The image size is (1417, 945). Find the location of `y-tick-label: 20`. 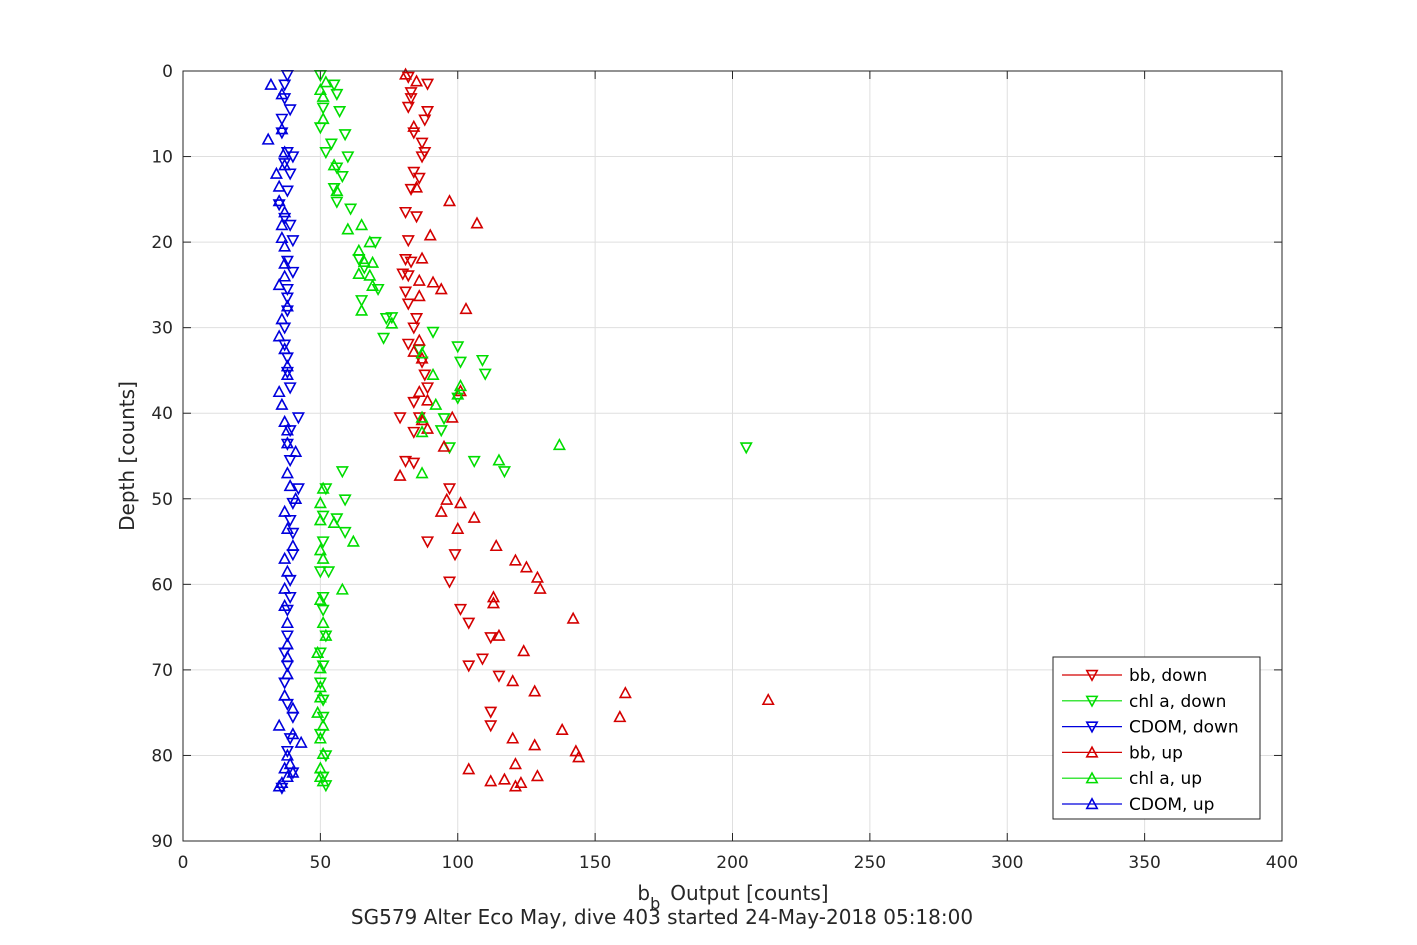

y-tick-label: 20 is located at coordinates (162, 243).